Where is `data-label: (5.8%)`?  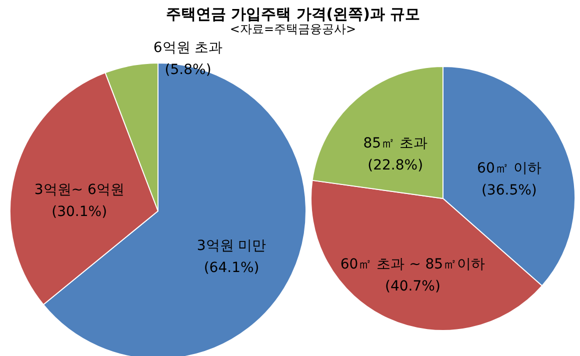 data-label: (5.8%) is located at coordinates (188, 70).